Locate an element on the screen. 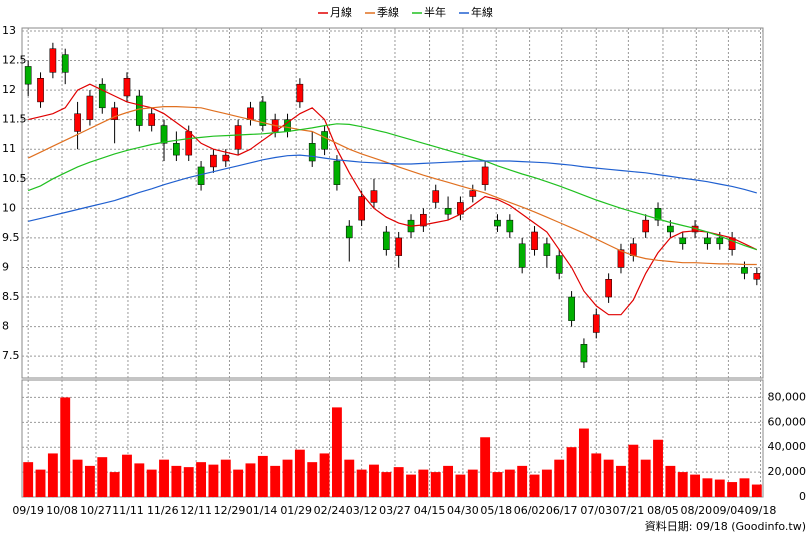 The image size is (808, 540). x-tick-label: 06/17 is located at coordinates (562, 510).